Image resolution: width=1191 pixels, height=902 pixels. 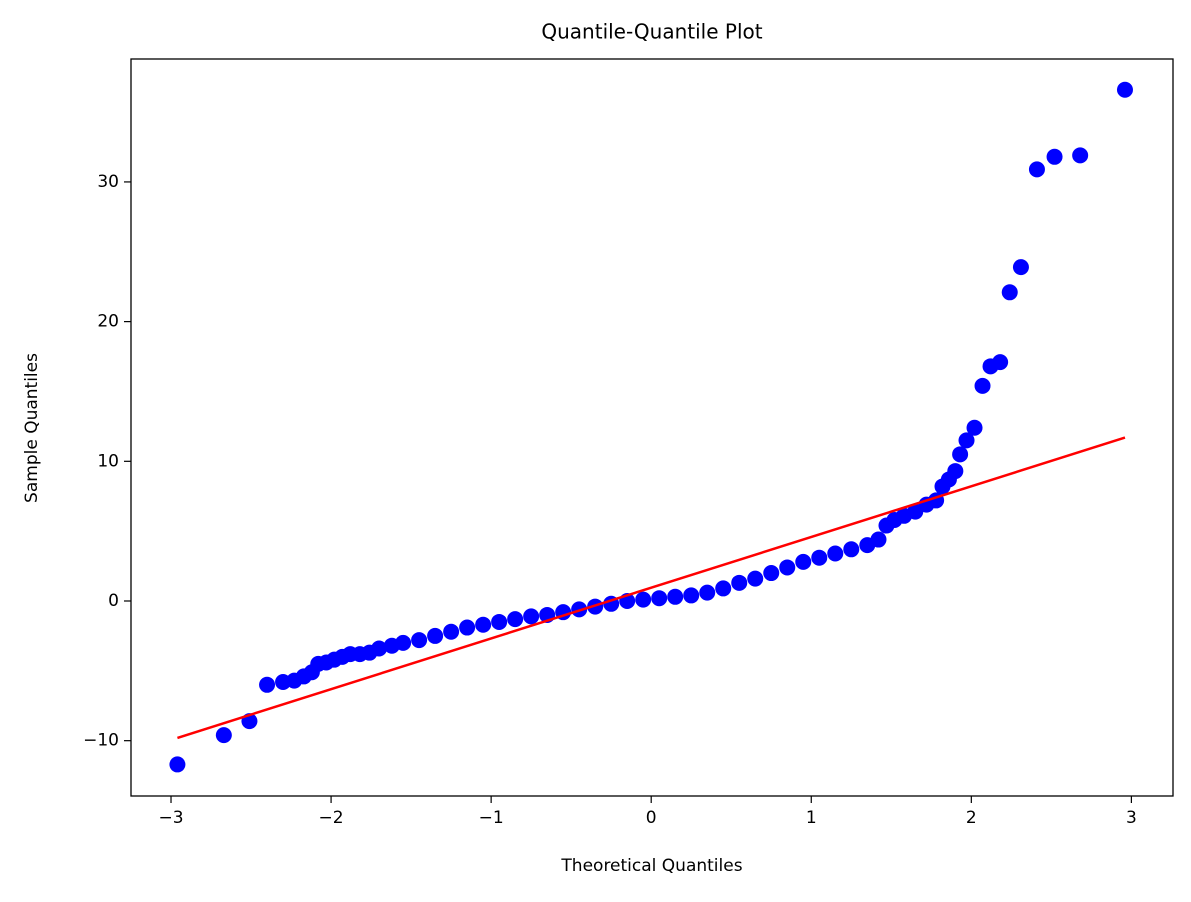 What do you see at coordinates (108, 461) in the screenshot?
I see `y-tick-label: 10` at bounding box center [108, 461].